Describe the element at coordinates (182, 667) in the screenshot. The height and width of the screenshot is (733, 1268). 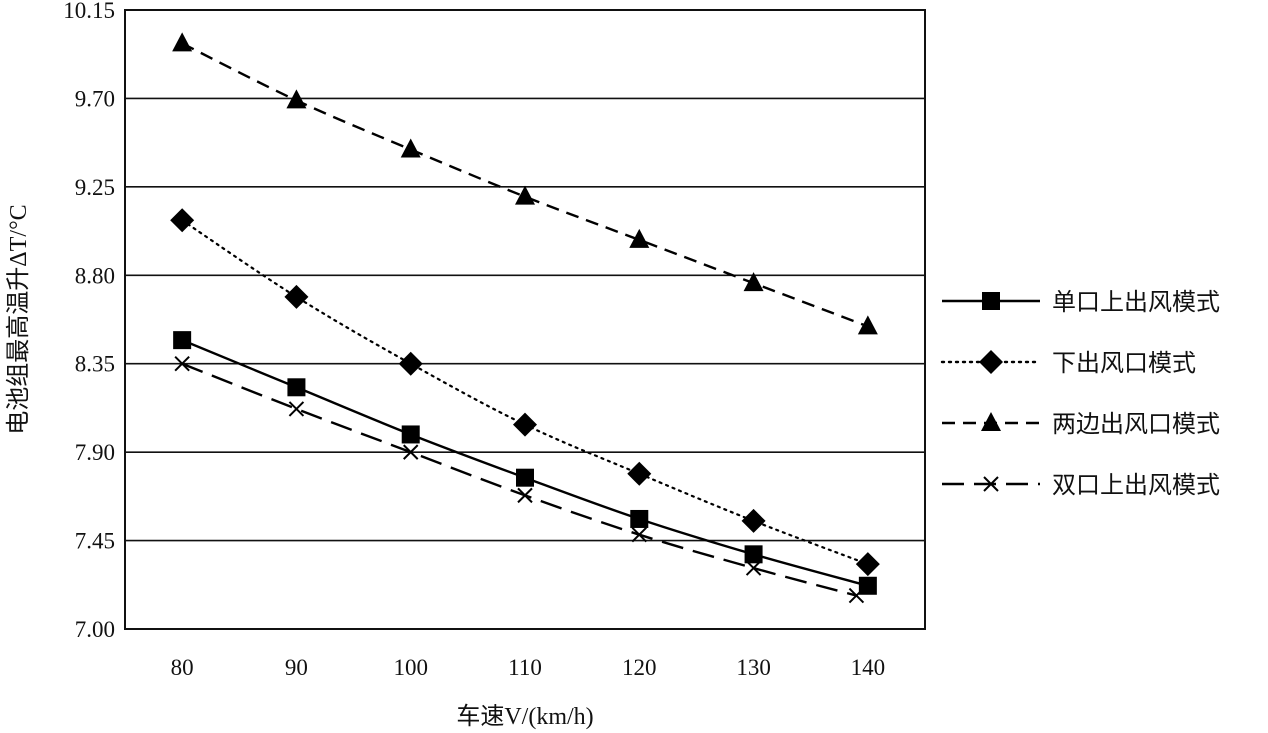
I see `x-tick-label: 80` at that location.